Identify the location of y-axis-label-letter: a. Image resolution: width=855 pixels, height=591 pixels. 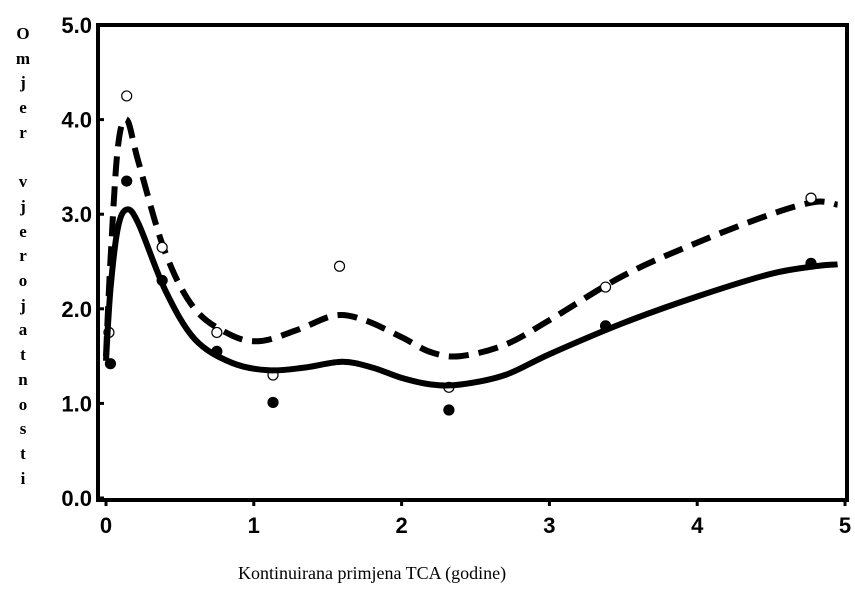
(23, 330).